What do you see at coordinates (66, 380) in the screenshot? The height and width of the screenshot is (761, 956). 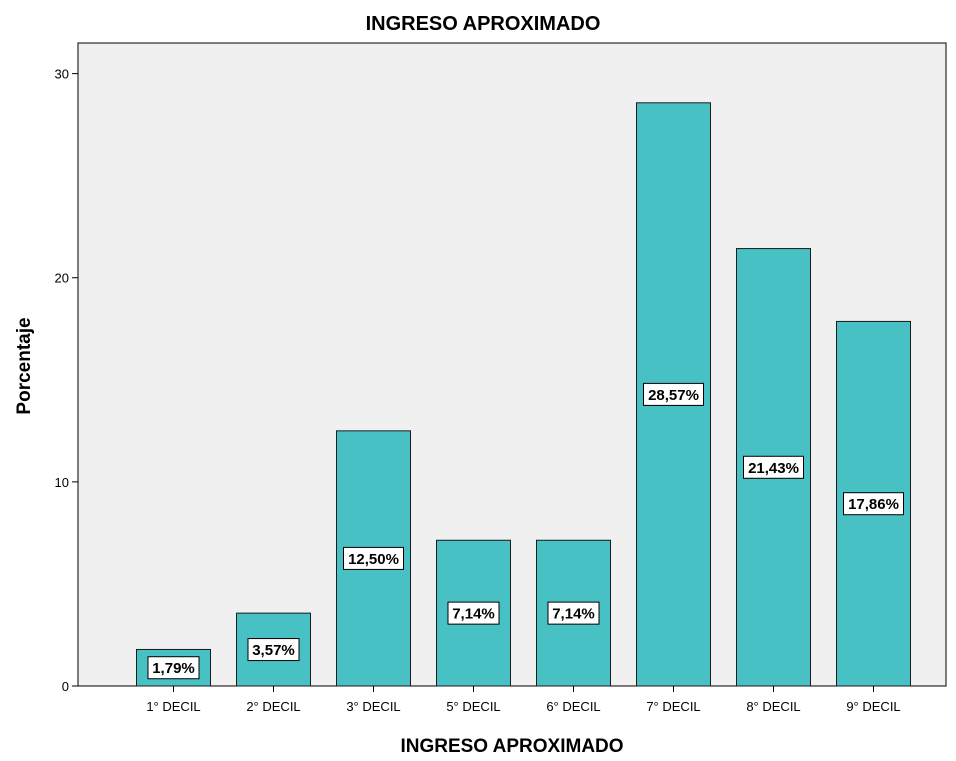 I see `y-axis: 0 10 20 30` at bounding box center [66, 380].